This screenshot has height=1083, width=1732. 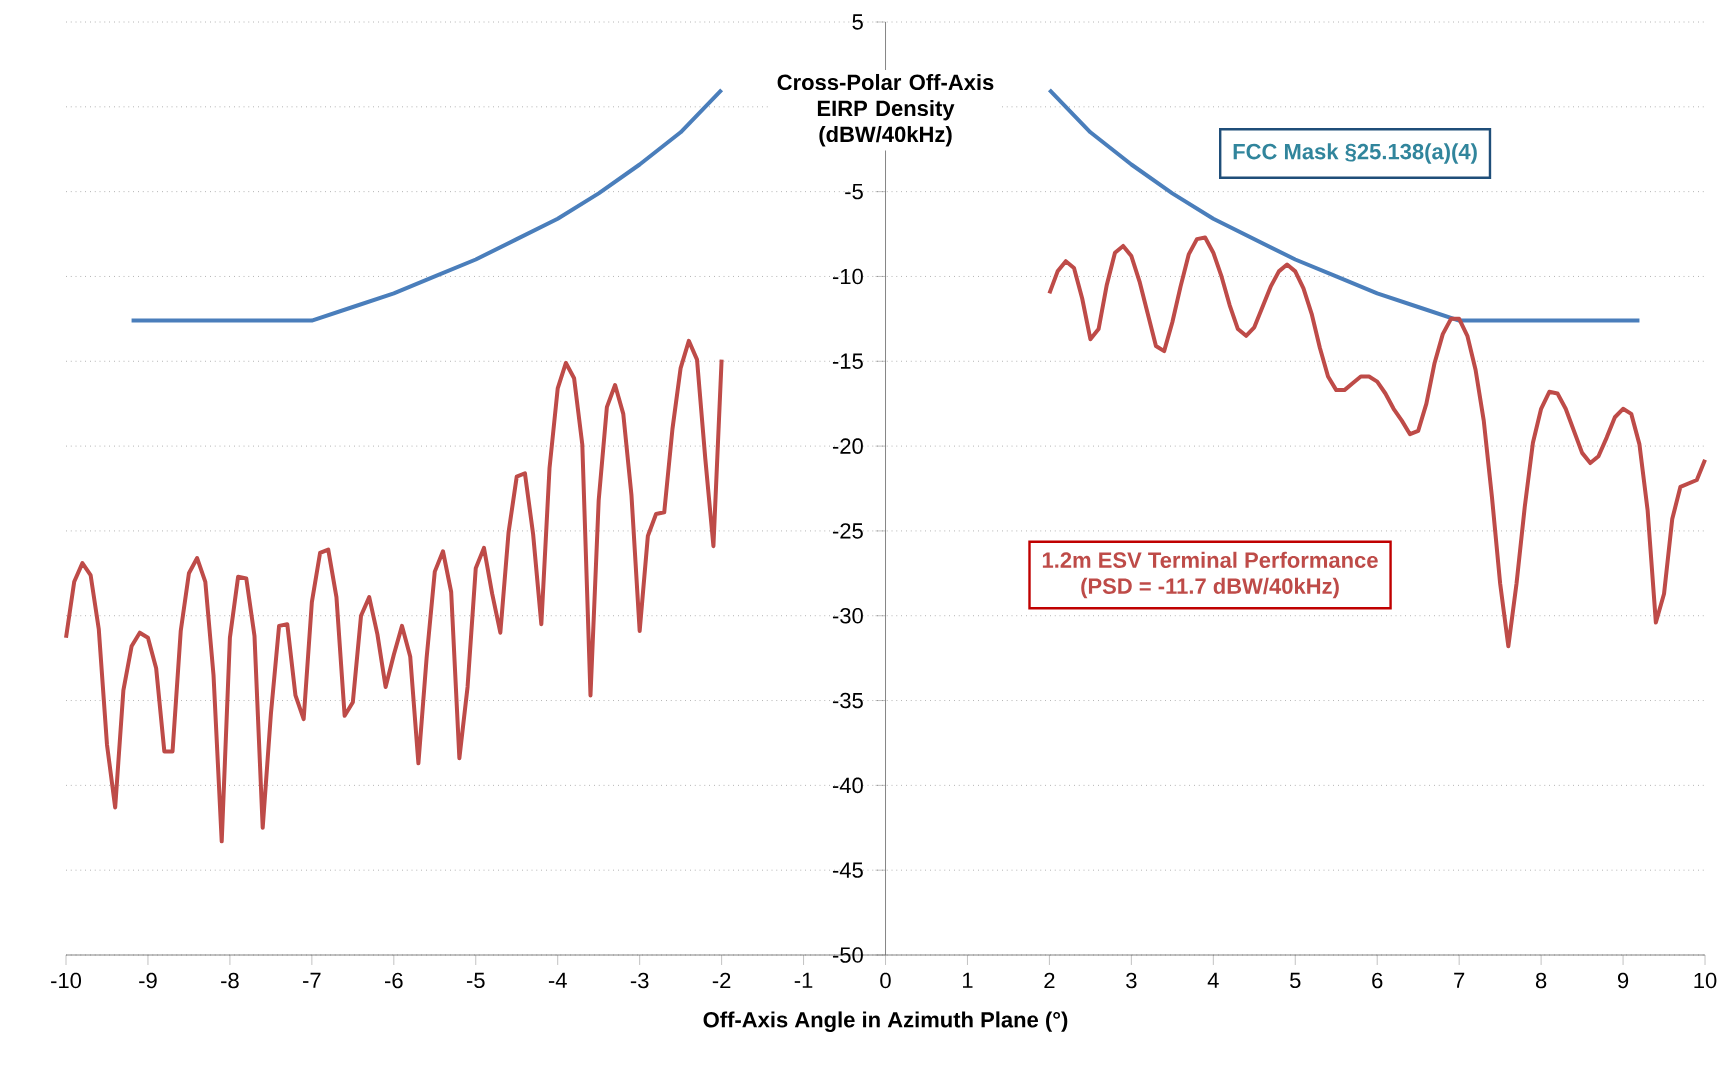 I want to click on y-tick-label: -50, so click(x=847, y=955).